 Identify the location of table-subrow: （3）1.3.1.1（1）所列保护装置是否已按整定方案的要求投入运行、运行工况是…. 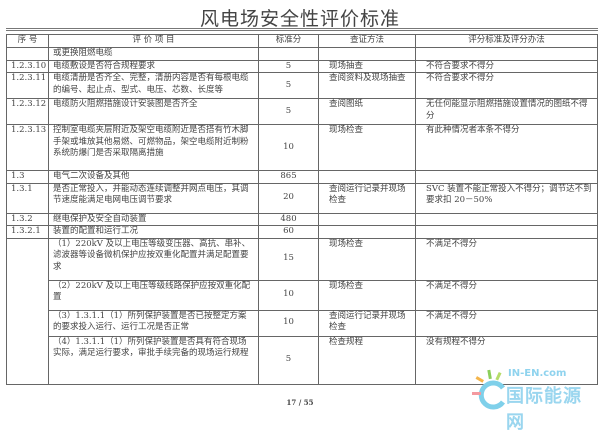
(302, 323).